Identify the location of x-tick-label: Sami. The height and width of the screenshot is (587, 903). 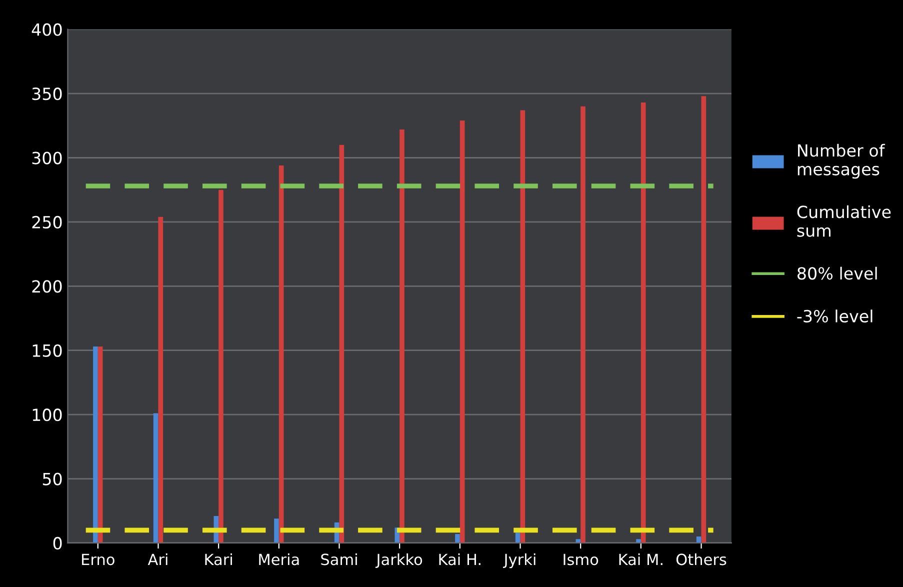
(339, 559).